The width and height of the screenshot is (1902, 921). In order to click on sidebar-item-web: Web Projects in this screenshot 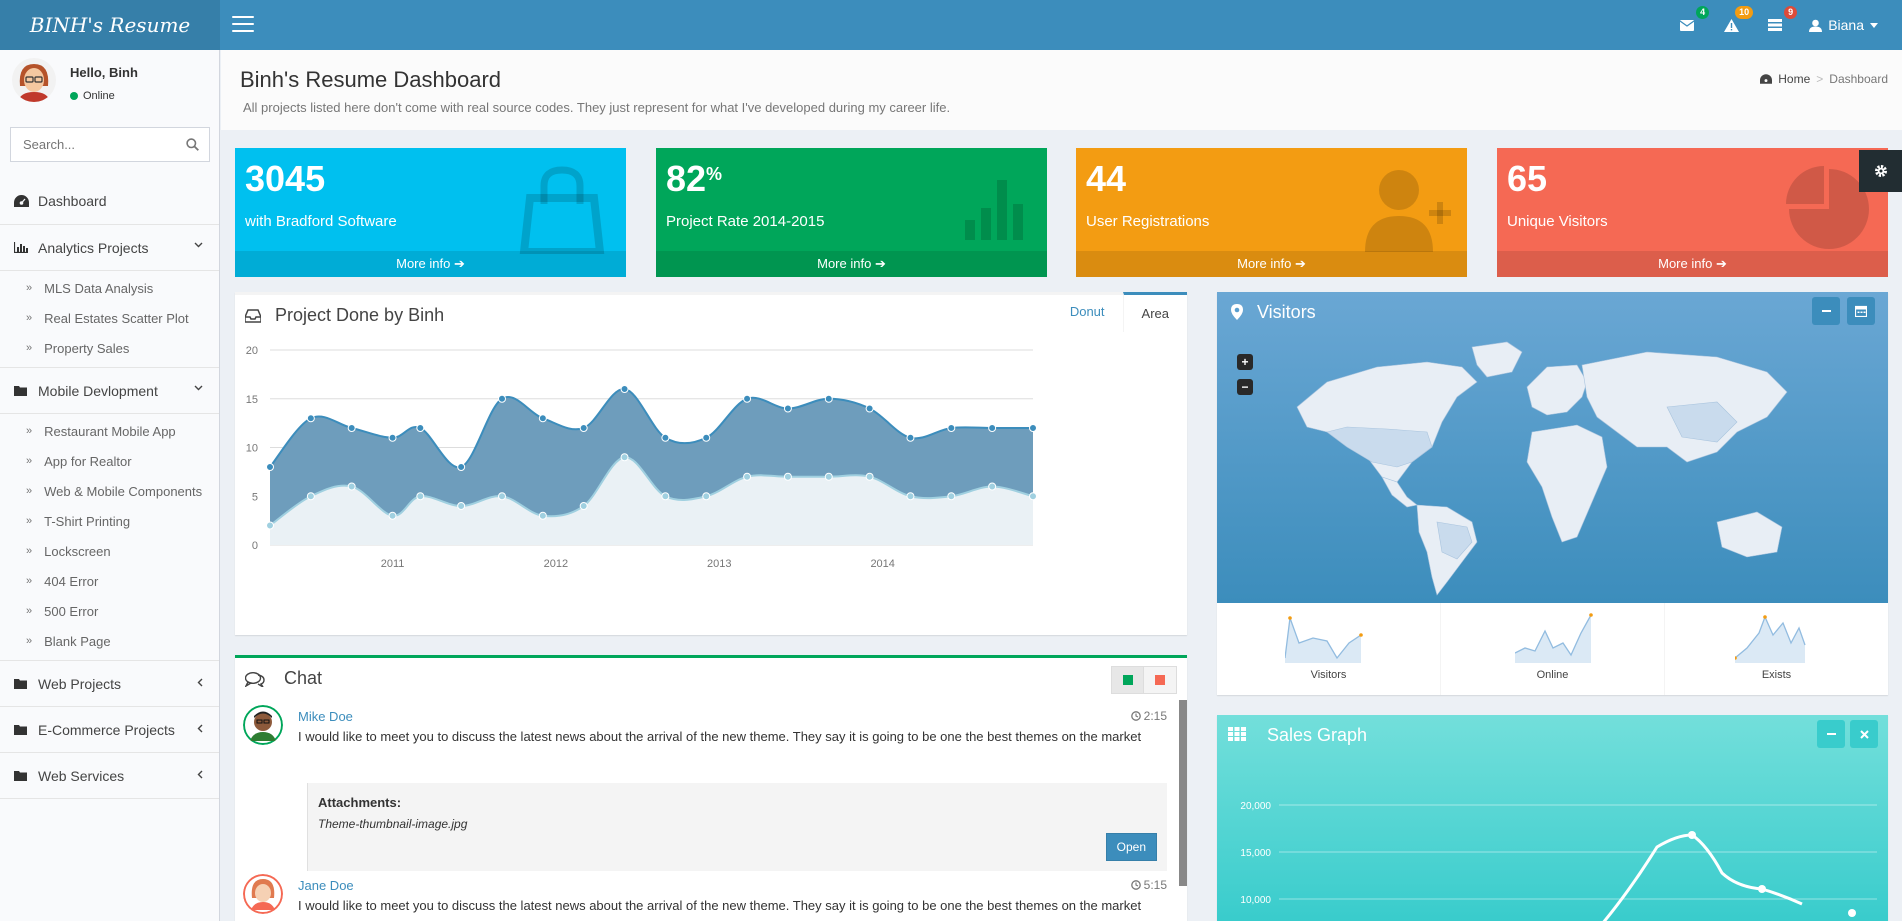, I will do `click(109, 684)`.